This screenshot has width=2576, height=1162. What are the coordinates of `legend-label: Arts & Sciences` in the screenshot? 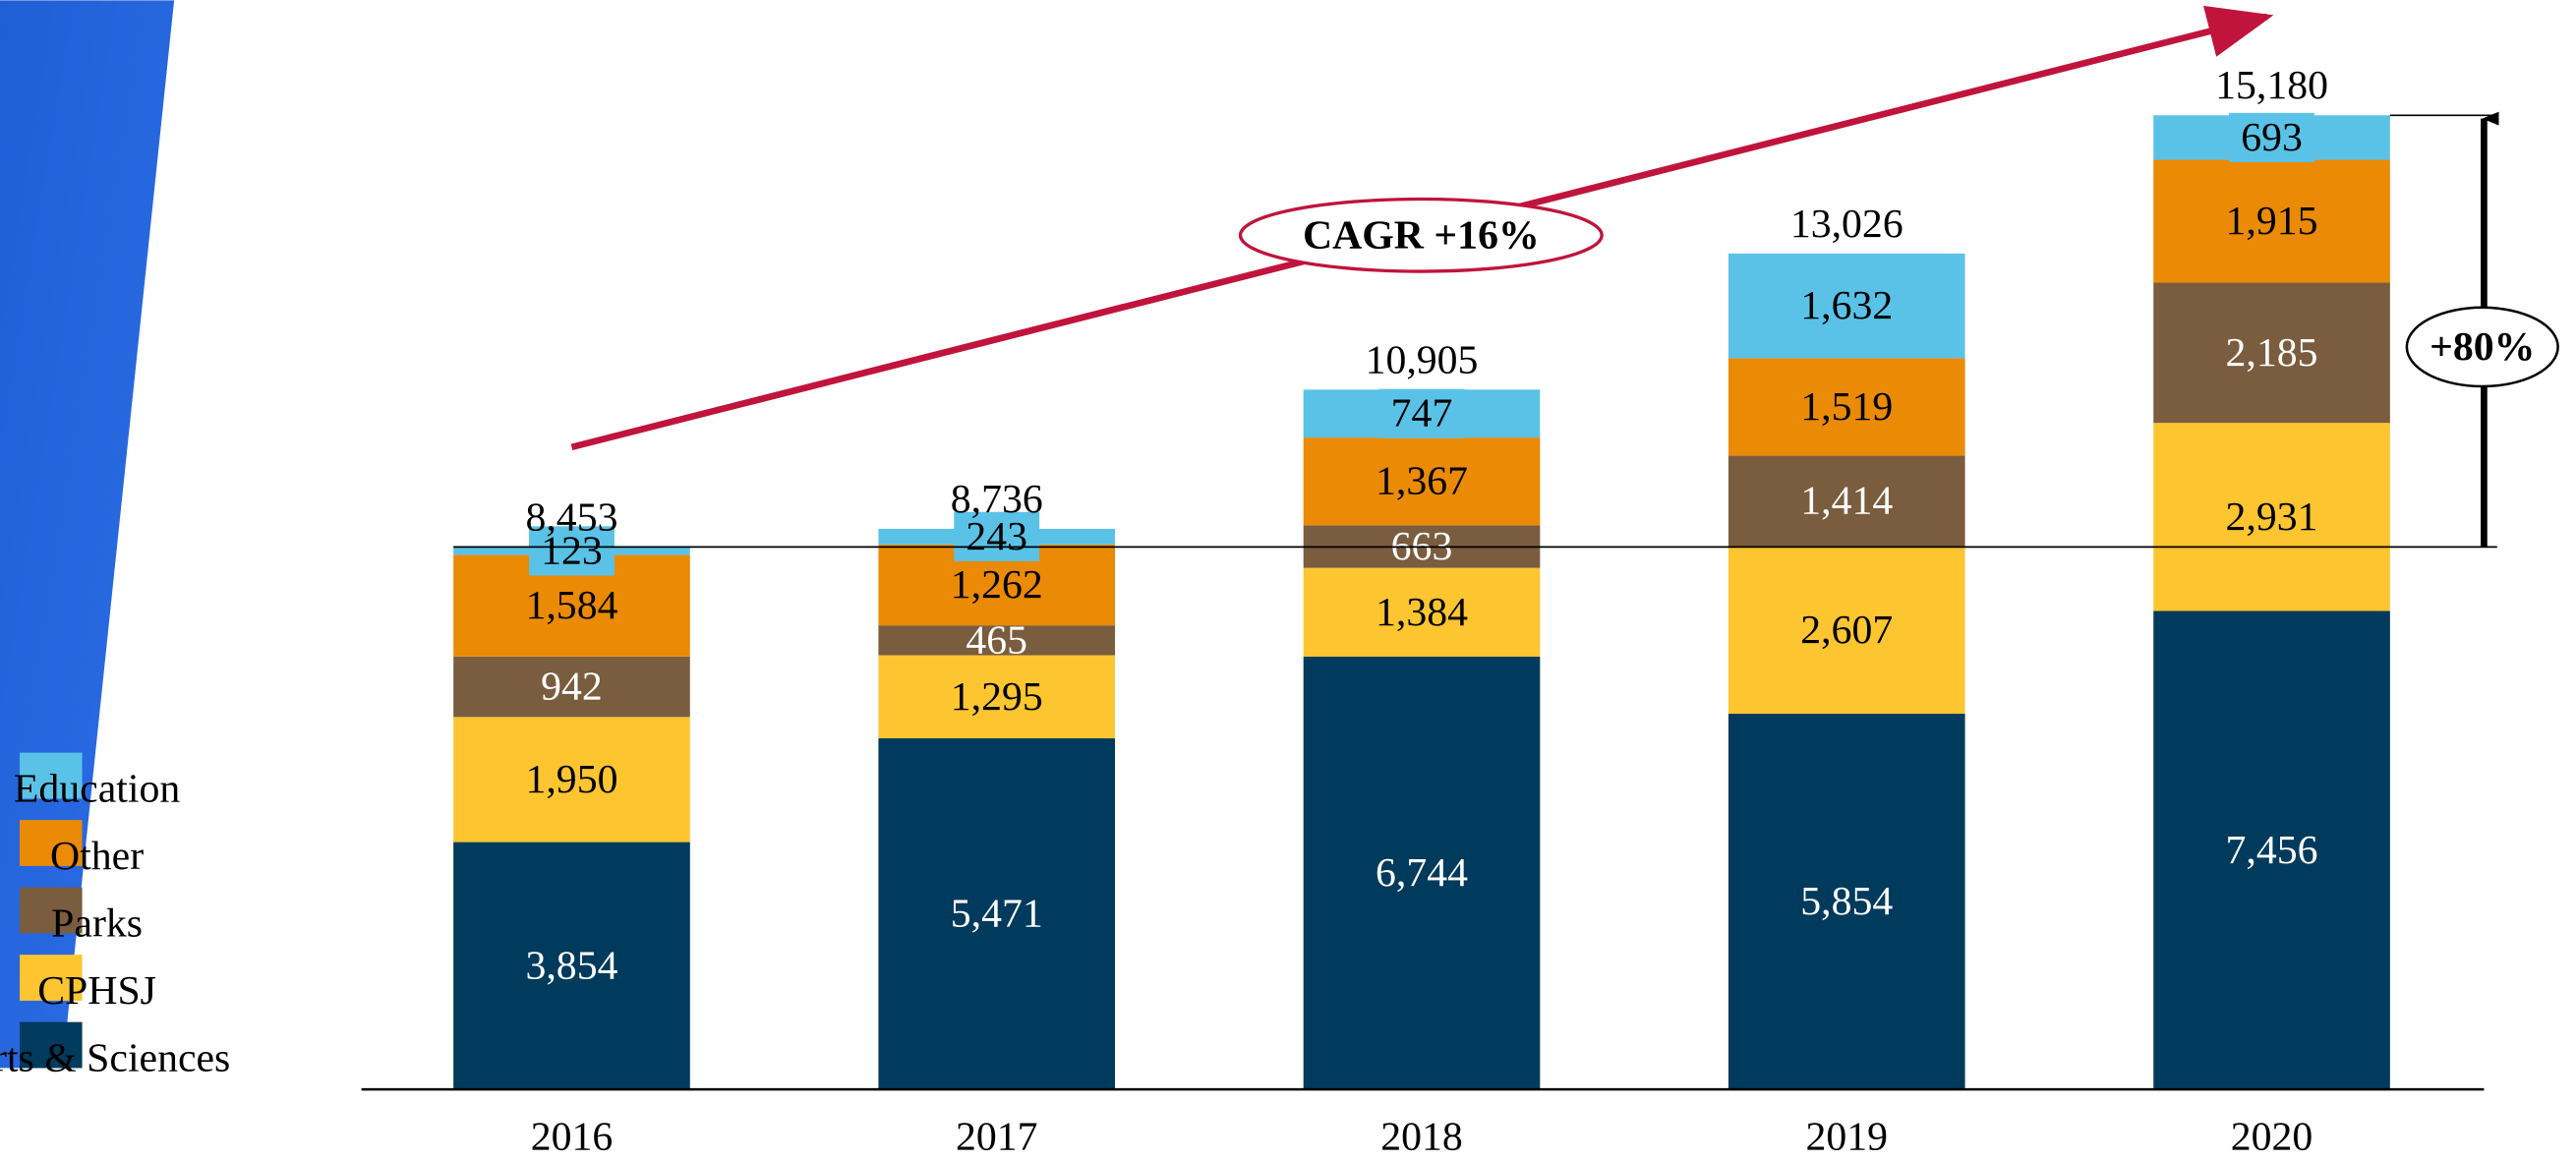 It's located at (115, 1057).